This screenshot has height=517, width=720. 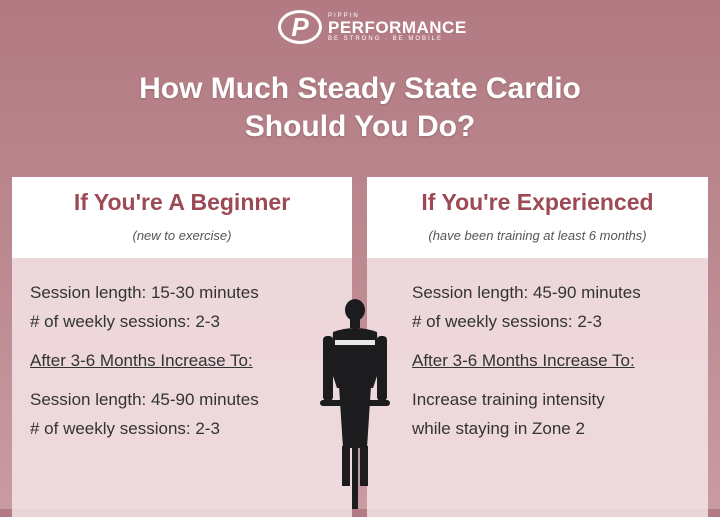 I want to click on cyclist-image, so click(x=355, y=404).